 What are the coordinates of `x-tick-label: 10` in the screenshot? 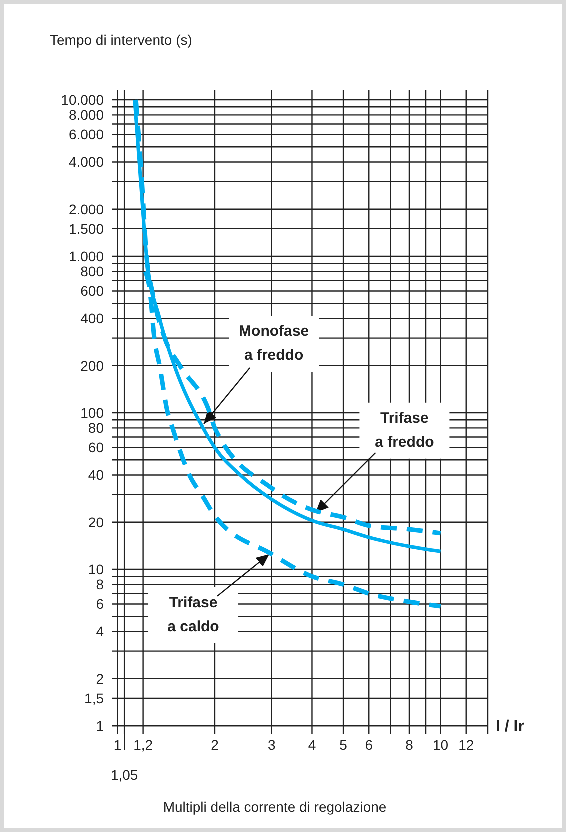 It's located at (441, 745).